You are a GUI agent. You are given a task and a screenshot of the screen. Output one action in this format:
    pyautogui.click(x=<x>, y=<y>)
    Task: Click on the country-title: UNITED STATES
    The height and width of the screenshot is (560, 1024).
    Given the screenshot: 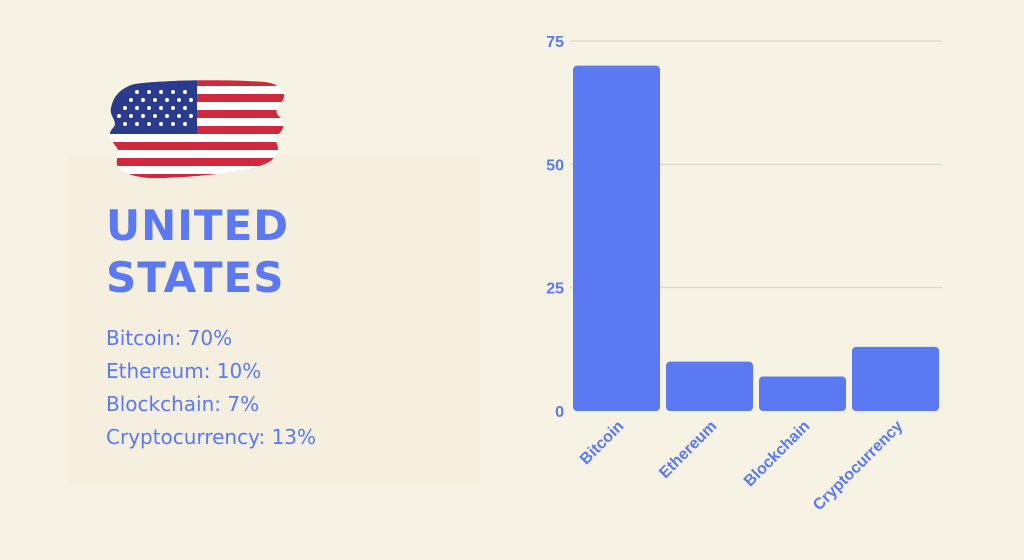 What is the action you would take?
    pyautogui.click(x=197, y=252)
    